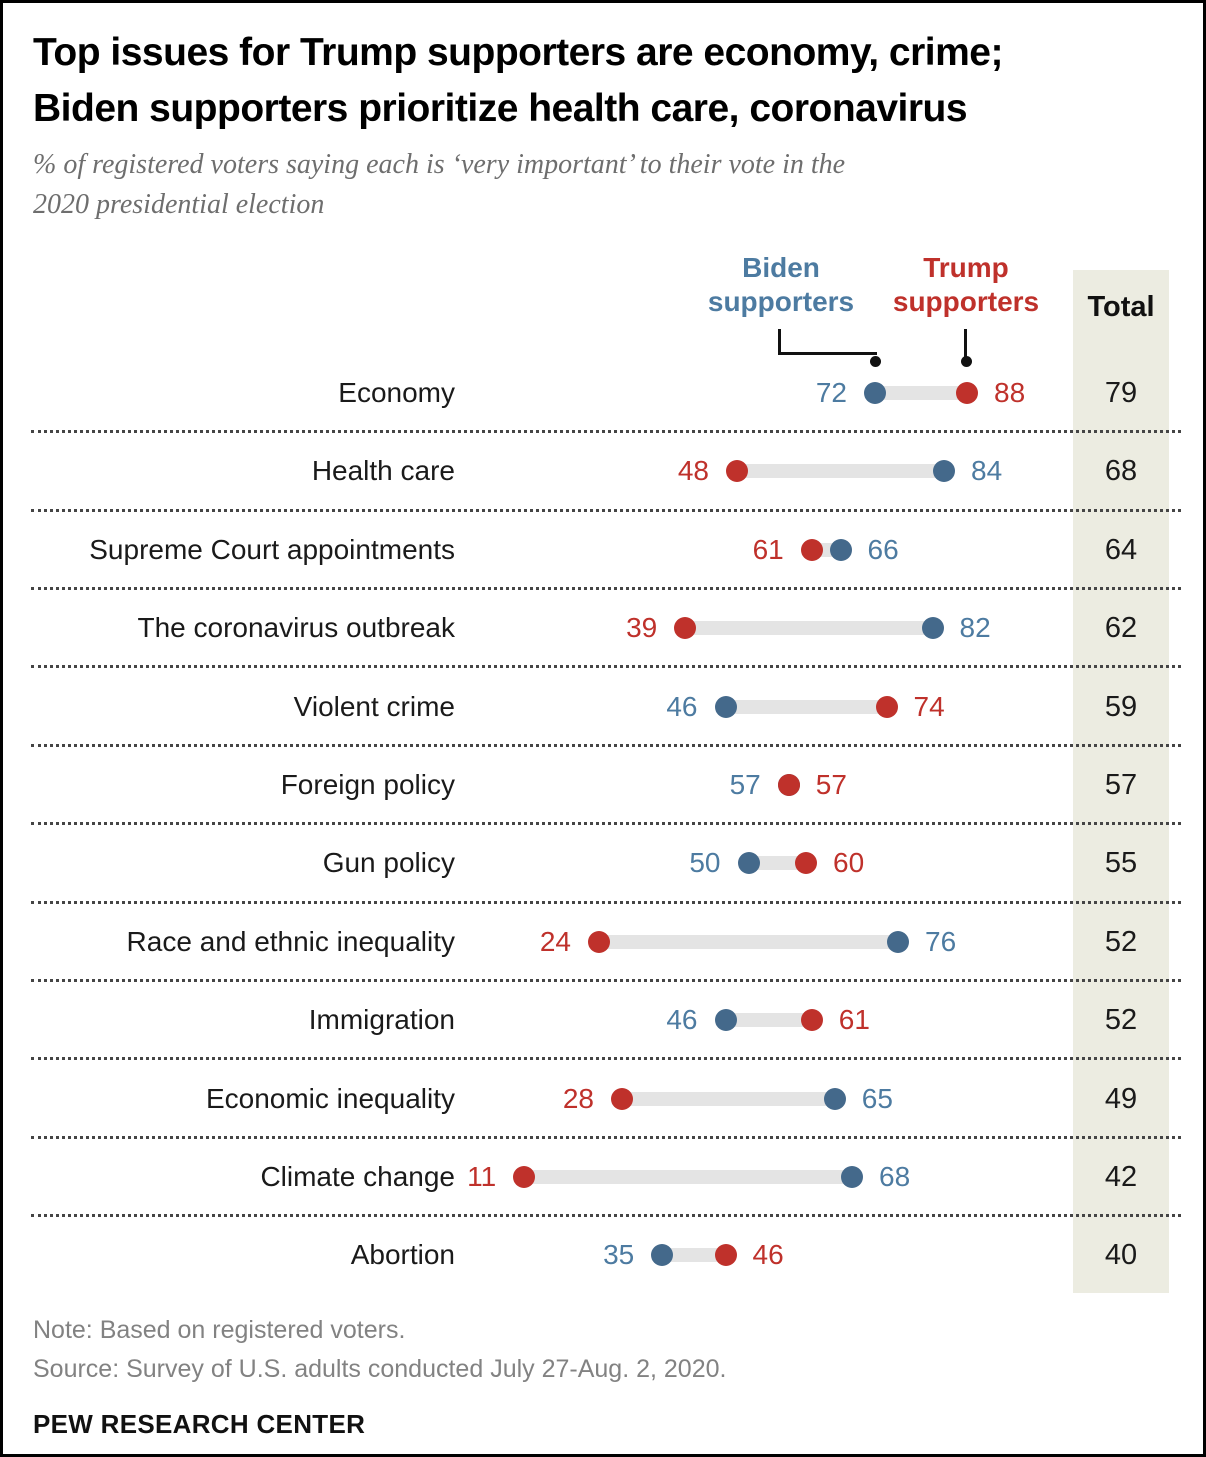 The width and height of the screenshot is (1206, 1457). I want to click on category-label: Health care, so click(383, 471).